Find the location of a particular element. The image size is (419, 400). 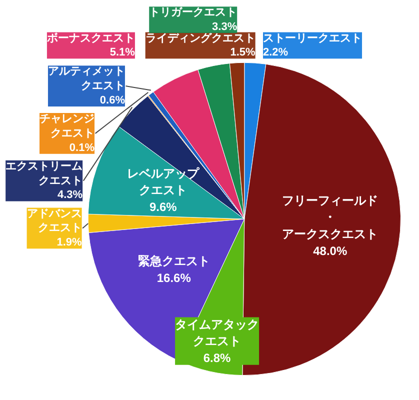

data-label: 5.1% is located at coordinates (123, 52).